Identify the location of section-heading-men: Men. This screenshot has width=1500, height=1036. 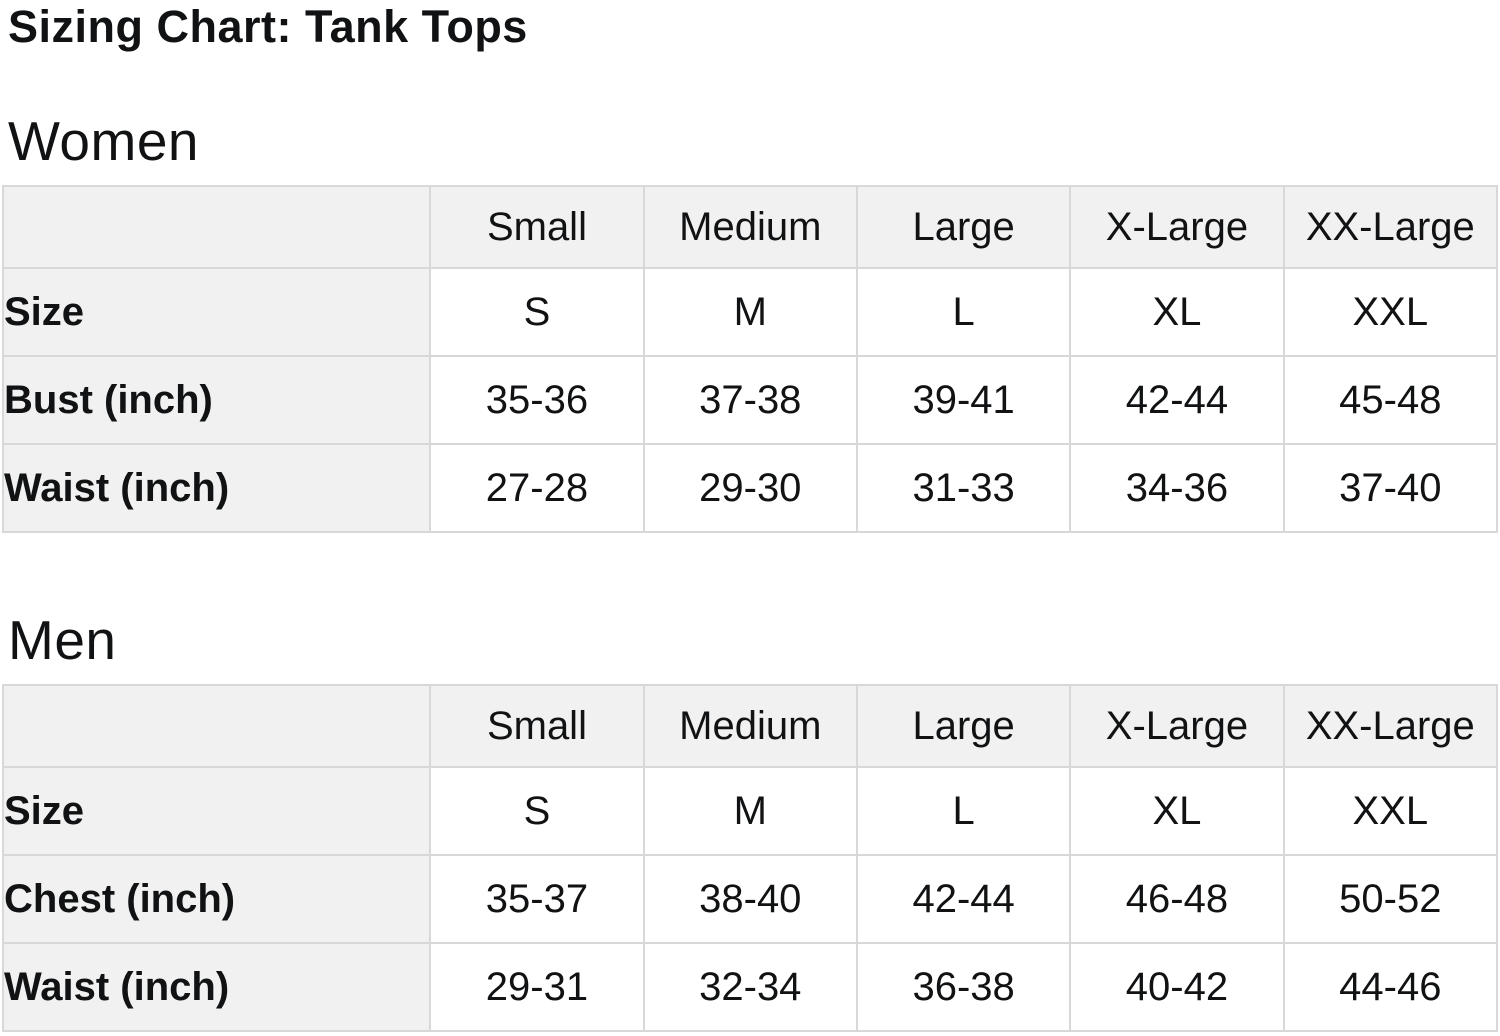
(62, 640).